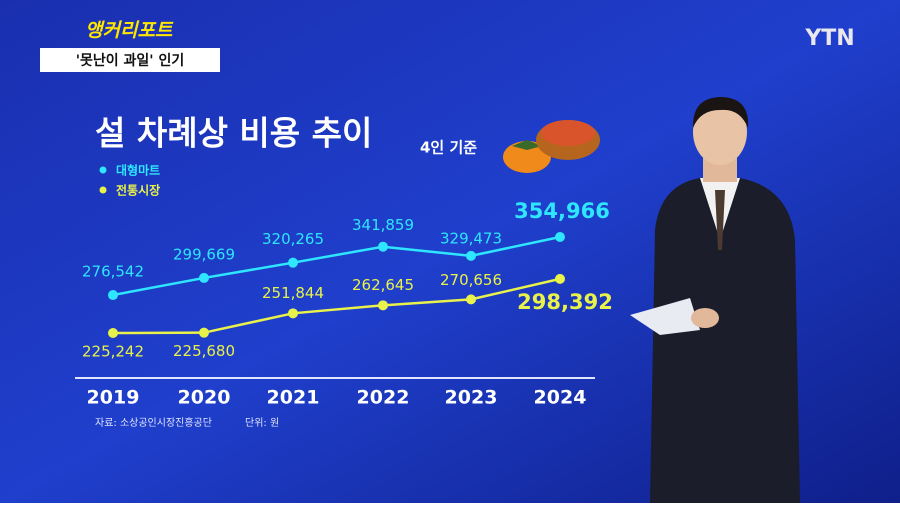 The width and height of the screenshot is (900, 507). Describe the element at coordinates (113, 352) in the screenshot. I see `data-label: 225,242` at that location.